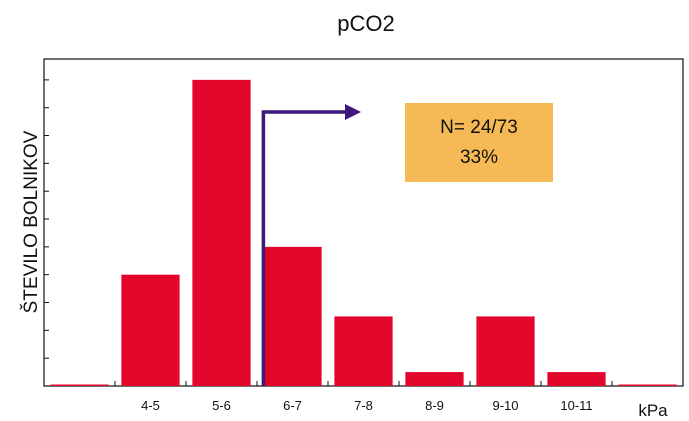  What do you see at coordinates (363, 383) in the screenshot?
I see `x-axis-ticks` at bounding box center [363, 383].